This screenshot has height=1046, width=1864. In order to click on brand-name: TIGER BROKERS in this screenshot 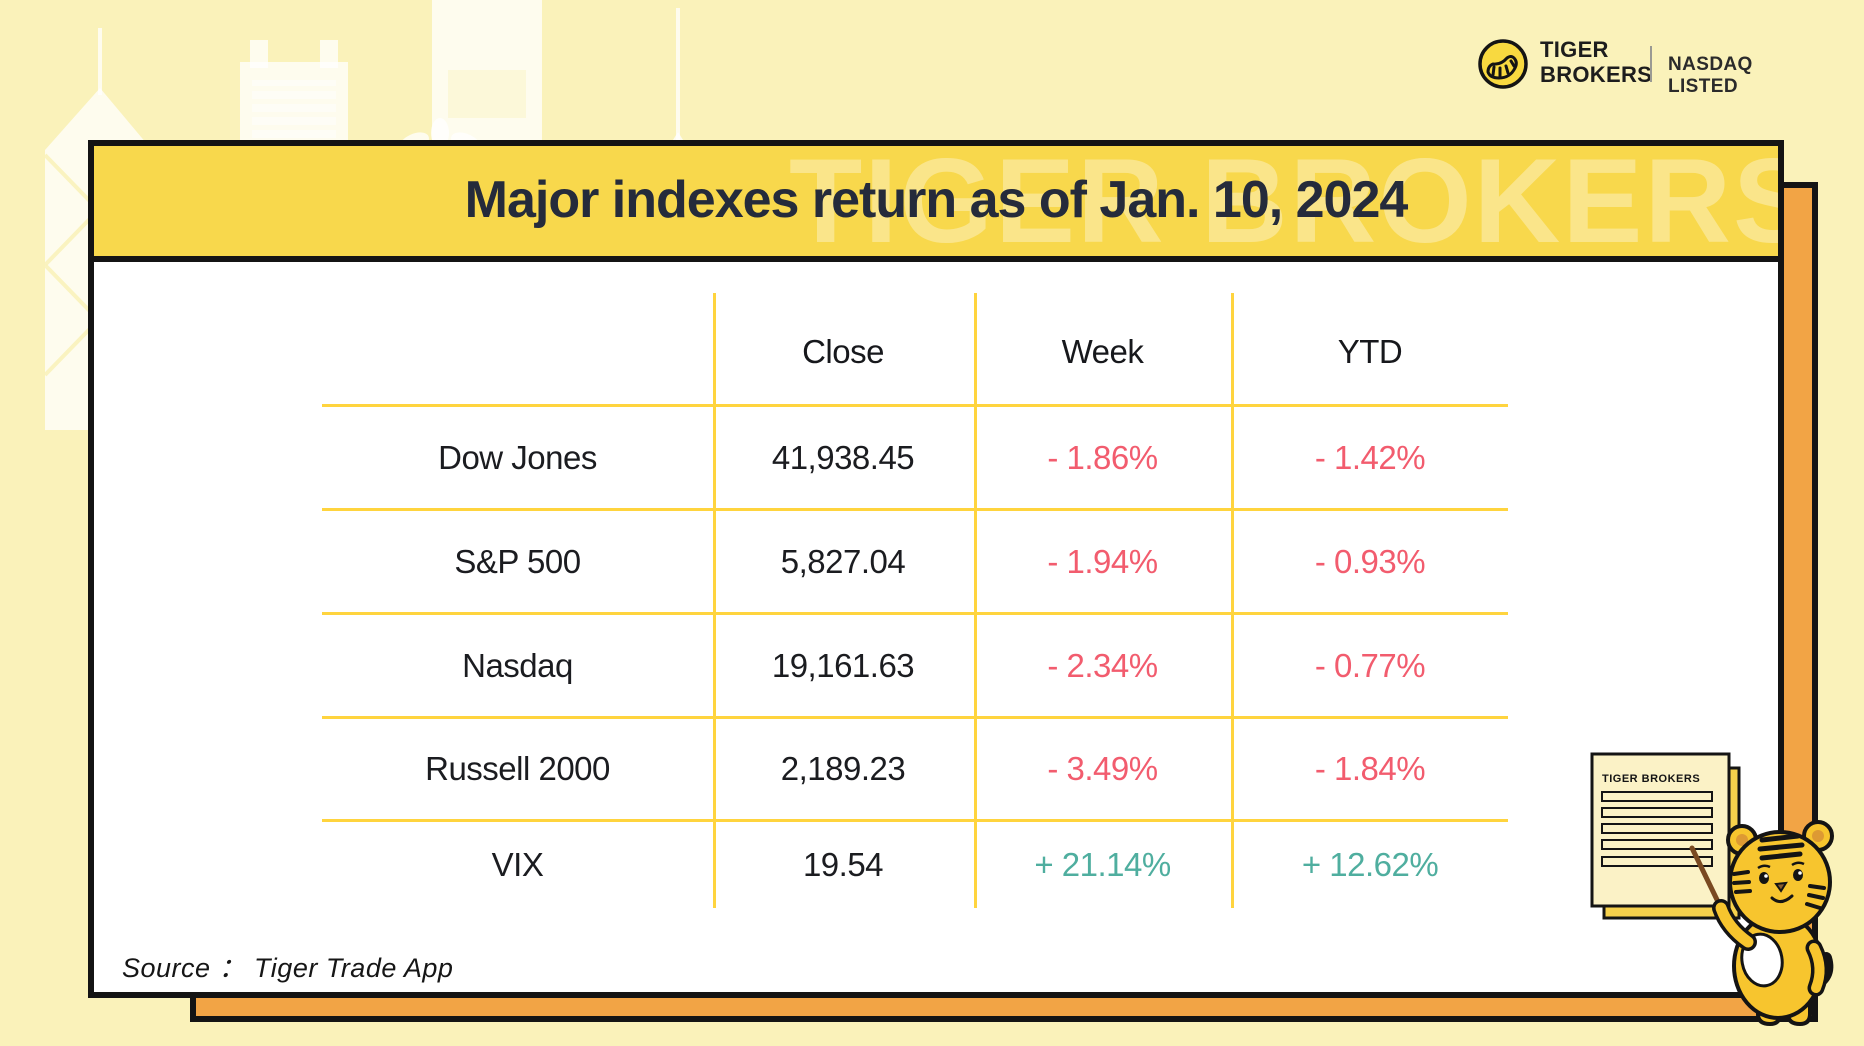, I will do `click(1596, 62)`.